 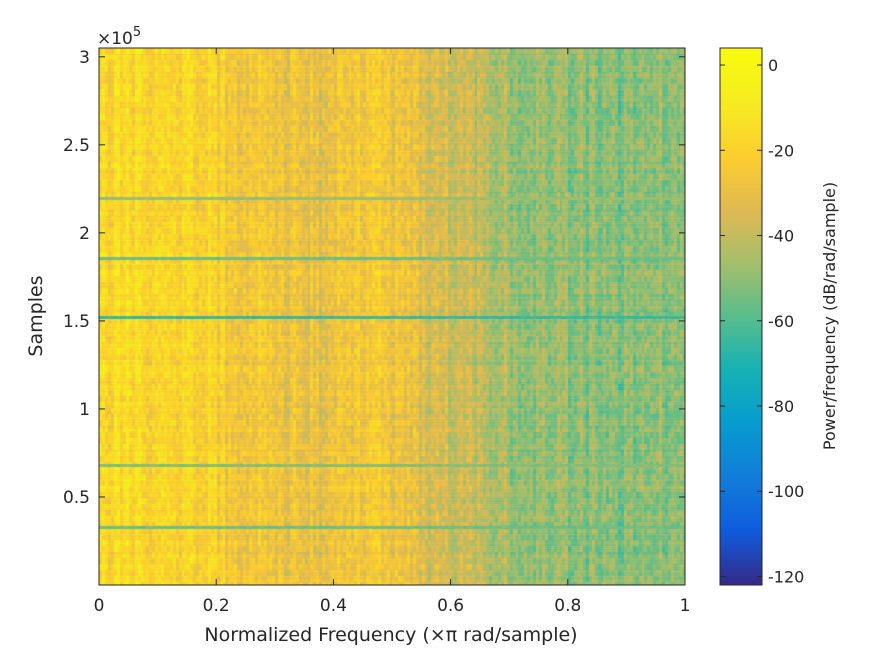 What do you see at coordinates (781, 236) in the screenshot?
I see `colorbar-tick-label: -40` at bounding box center [781, 236].